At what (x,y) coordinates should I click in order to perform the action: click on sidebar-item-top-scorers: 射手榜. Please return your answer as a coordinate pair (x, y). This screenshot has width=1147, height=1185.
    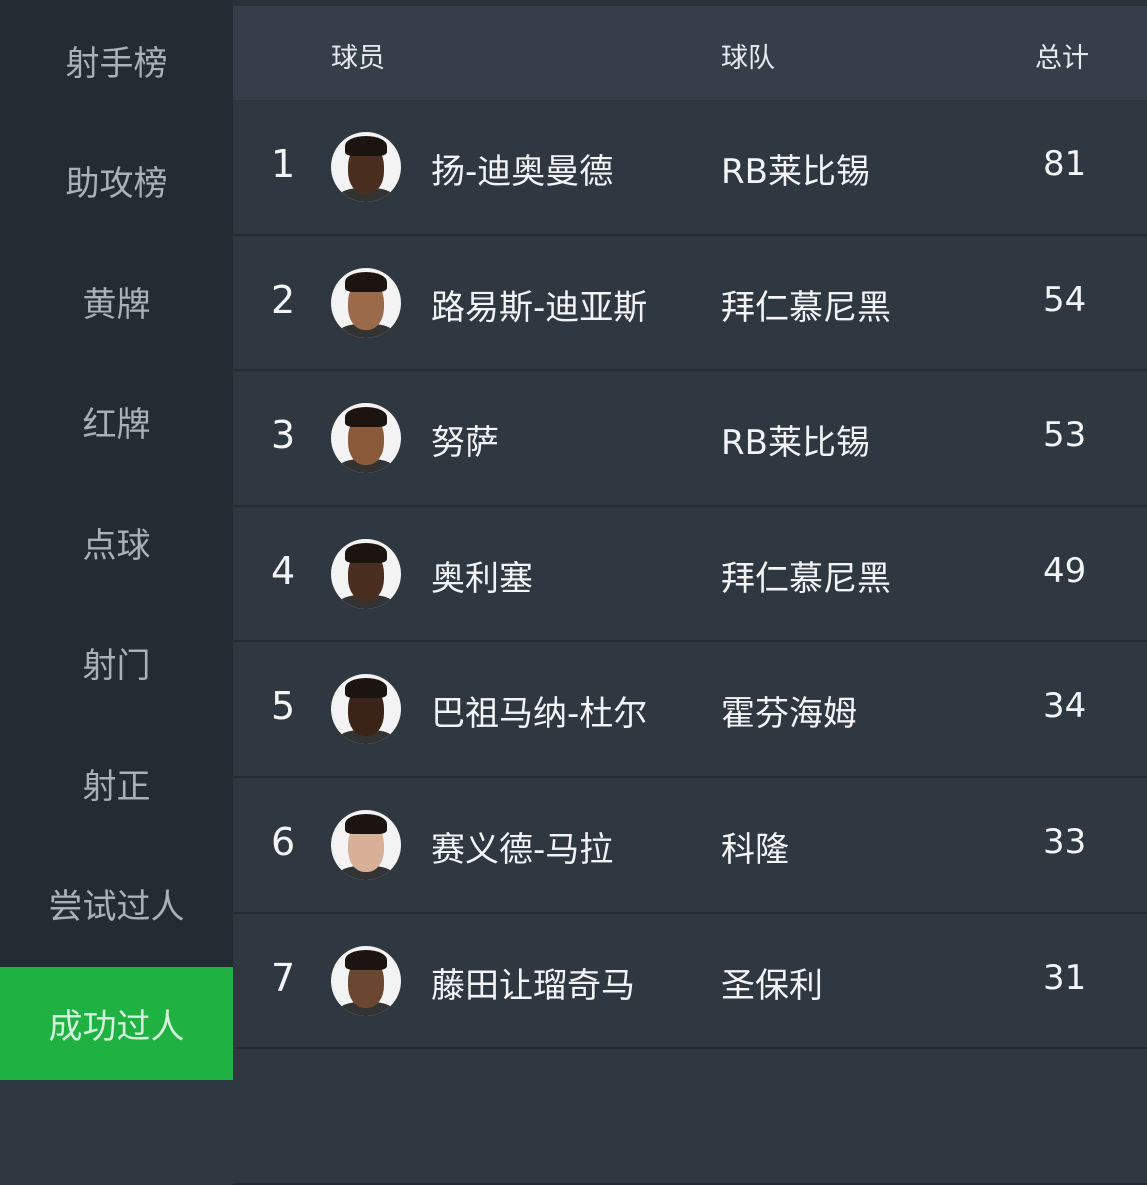
    Looking at the image, I should click on (116, 63).